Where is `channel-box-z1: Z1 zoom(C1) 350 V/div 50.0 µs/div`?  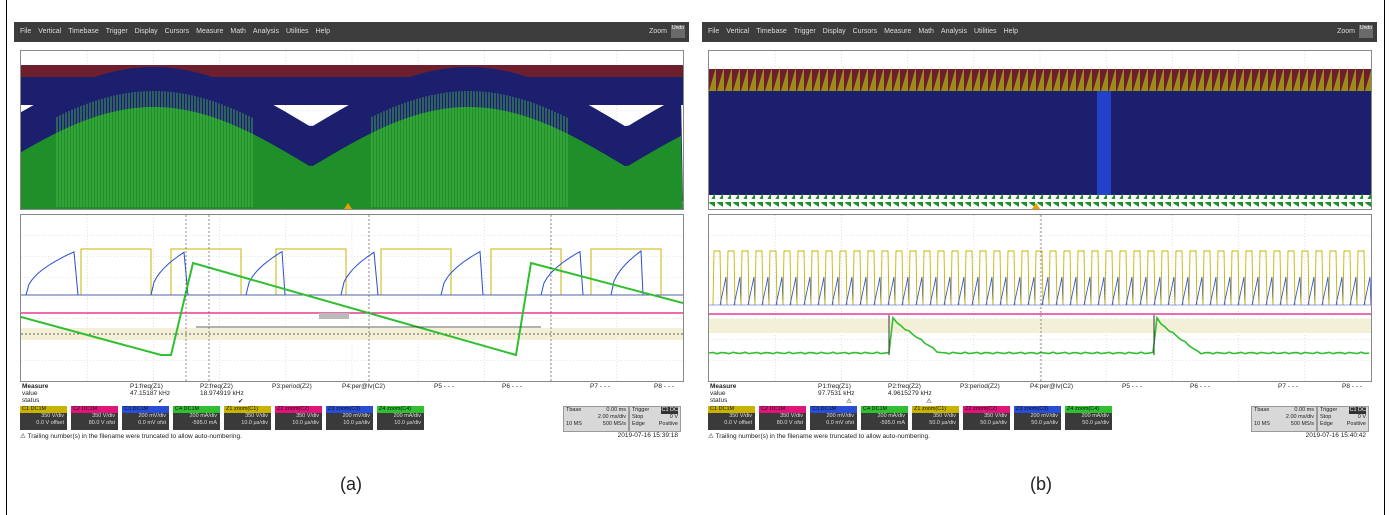
channel-box-z1: Z1 zoom(C1) 350 V/div 50.0 µs/div is located at coordinates (935, 418).